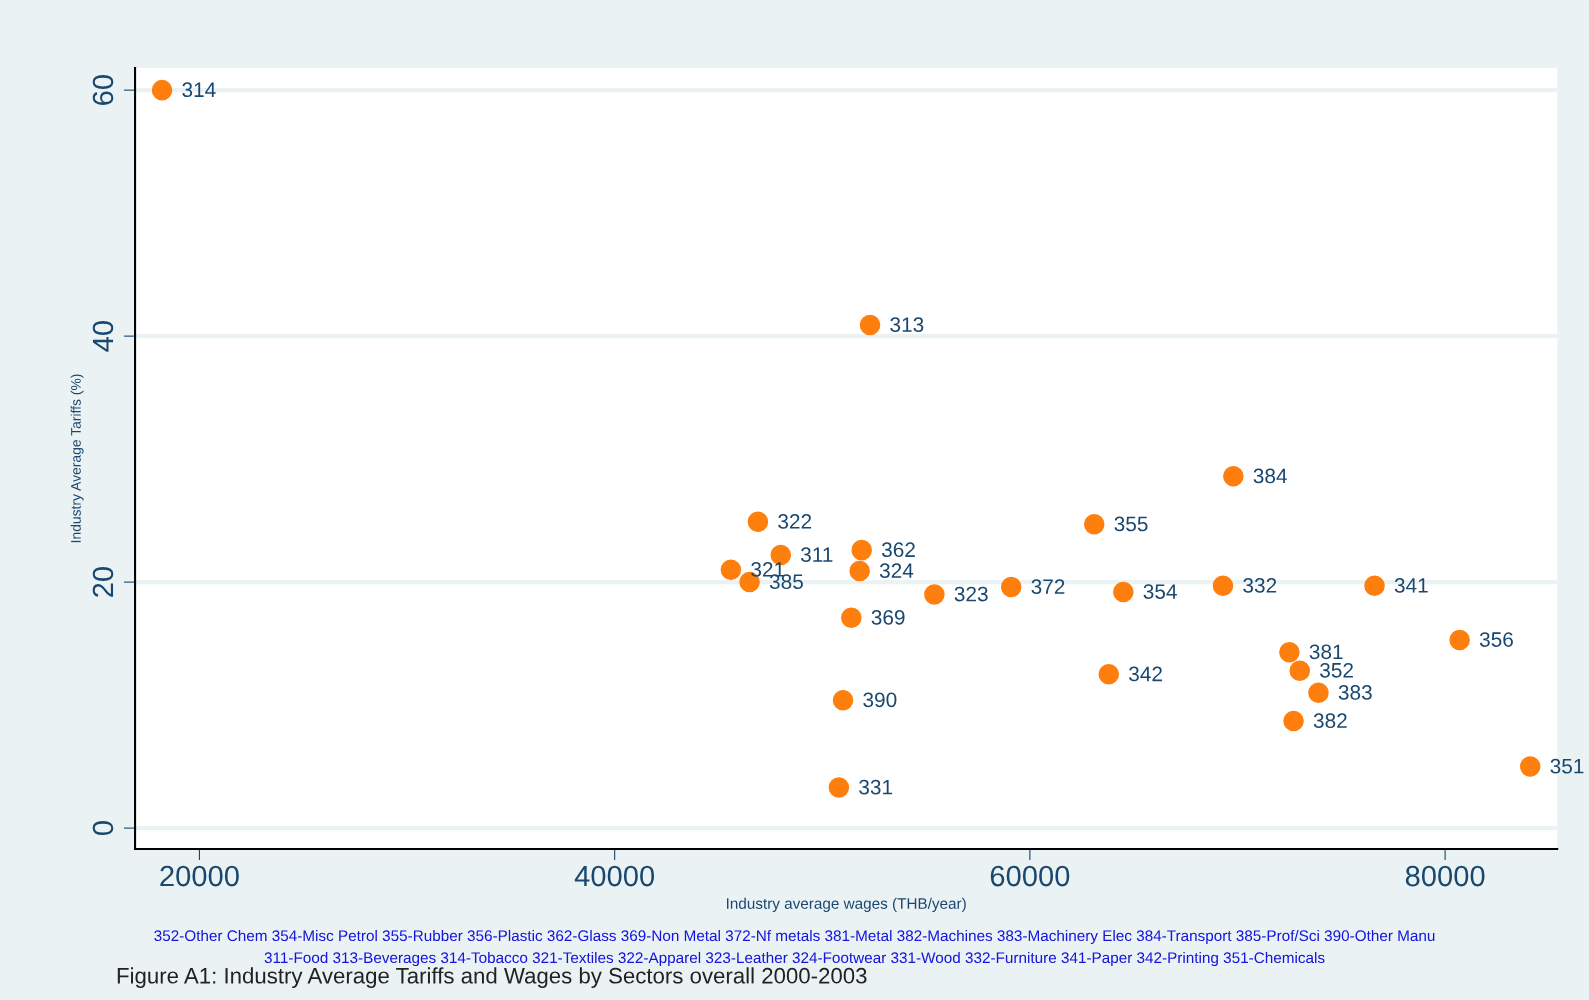 Image resolution: width=1589 pixels, height=1000 pixels. Describe the element at coordinates (1048, 587) in the screenshot. I see `annotation: 372` at that location.